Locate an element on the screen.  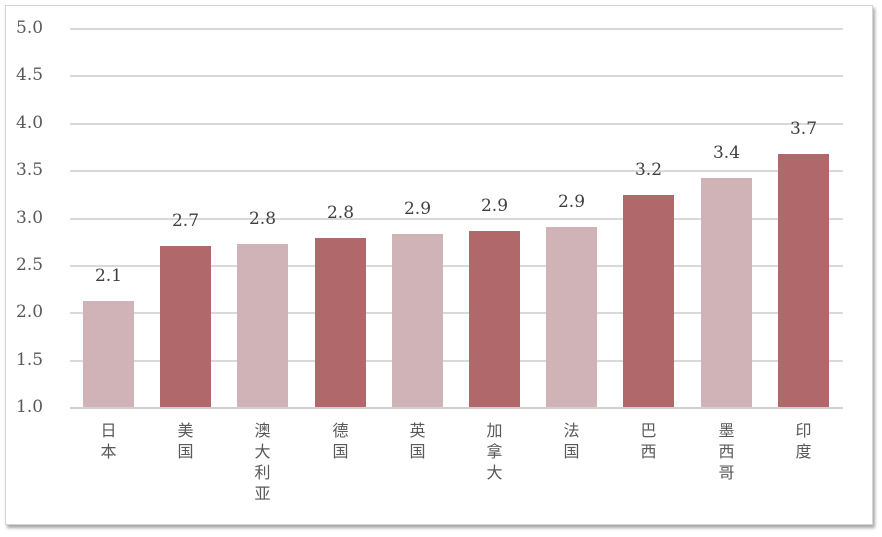
x-category-label: 加拿大 is located at coordinates (494, 451).